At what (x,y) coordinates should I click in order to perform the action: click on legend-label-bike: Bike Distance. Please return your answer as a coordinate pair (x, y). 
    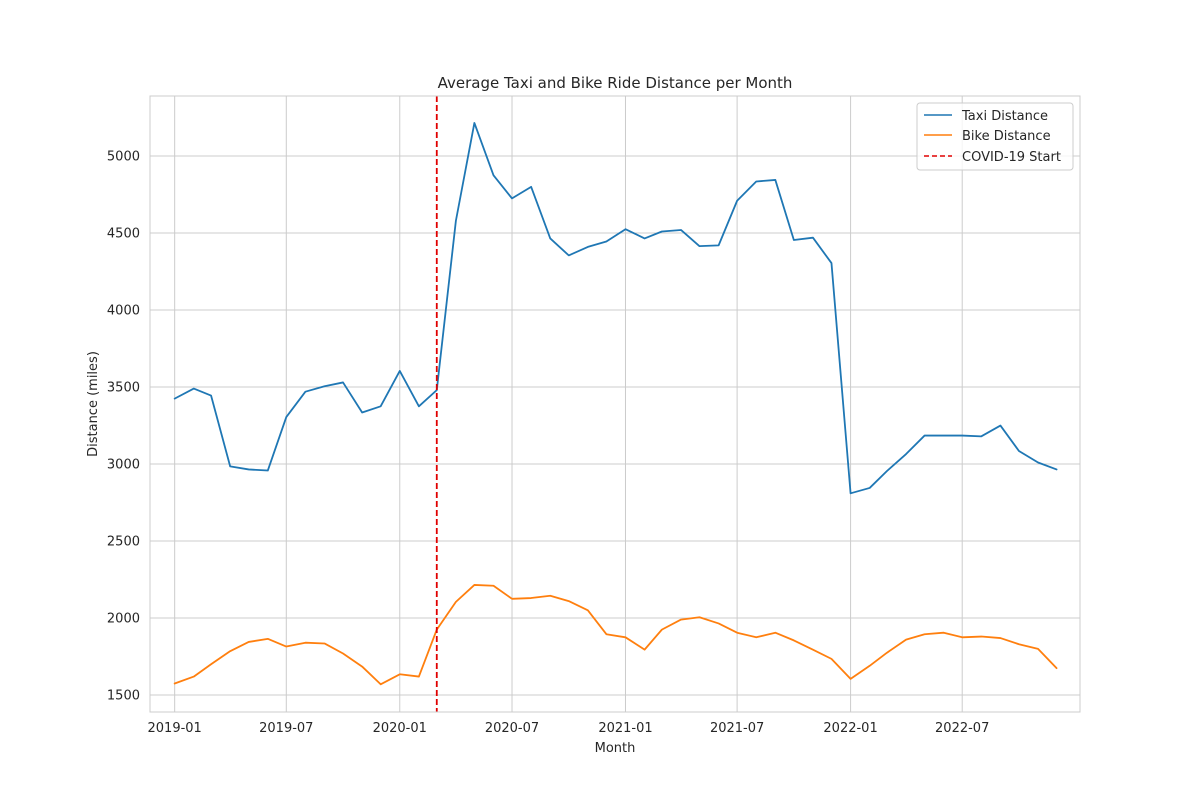
    Looking at the image, I should click on (1006, 136).